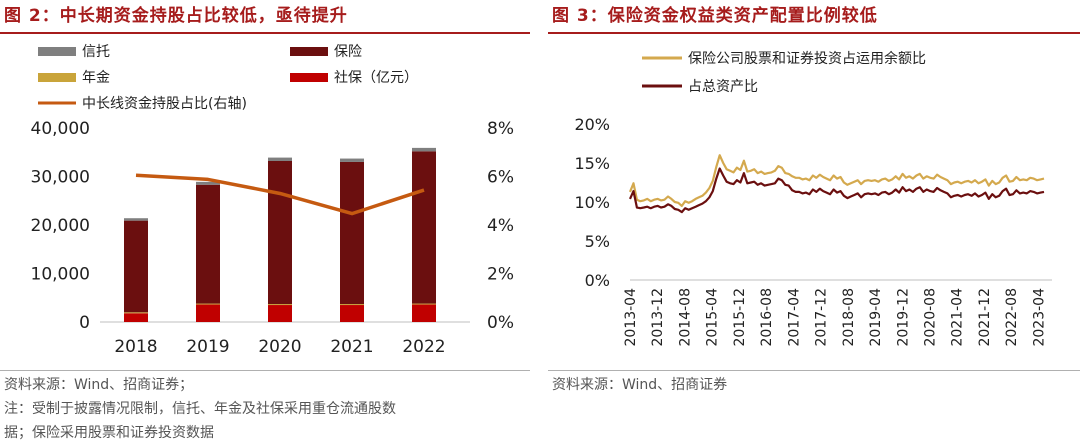 This screenshot has height=446, width=1080. I want to click on legend-swatch-insurance, so click(309, 51).